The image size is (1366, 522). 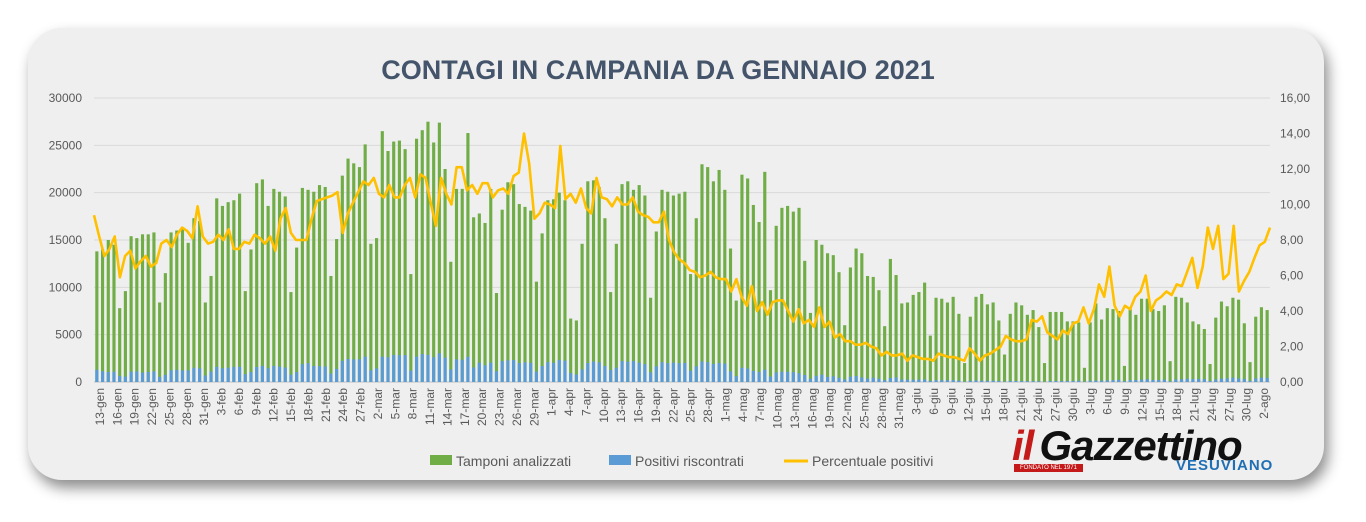 I want to click on x-tick-label: 30-lug, so click(x=1247, y=404).